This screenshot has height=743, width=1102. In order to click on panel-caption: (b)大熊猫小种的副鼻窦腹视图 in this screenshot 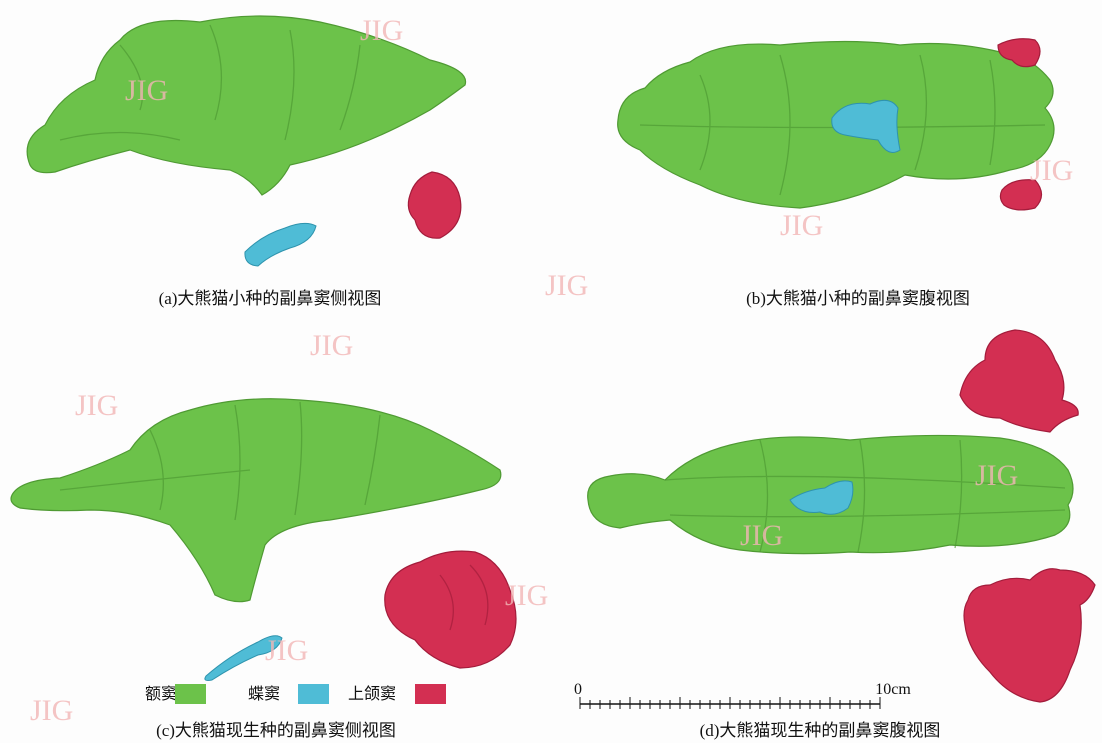, I will do `click(858, 298)`.